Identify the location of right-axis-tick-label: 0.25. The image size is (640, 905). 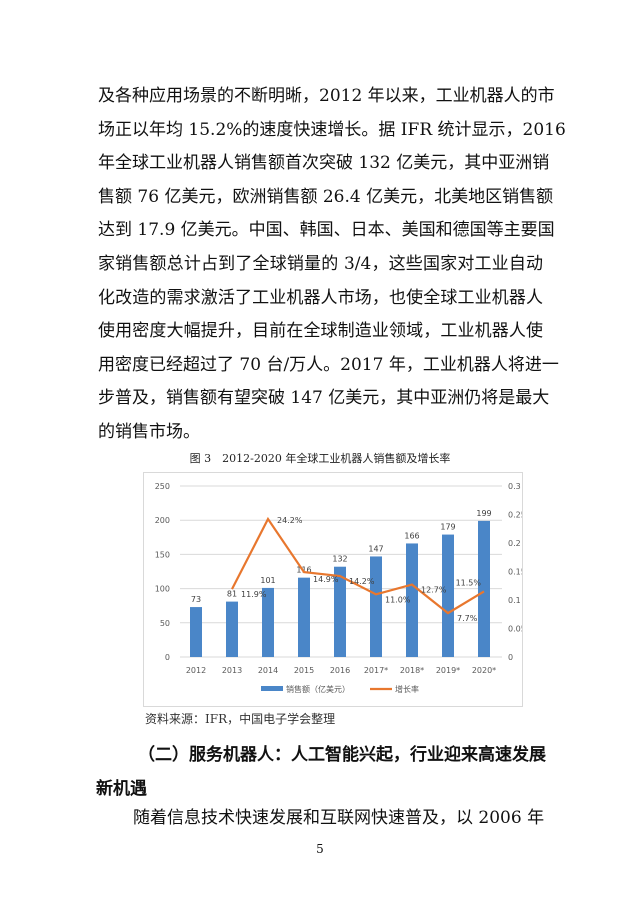
(515, 515).